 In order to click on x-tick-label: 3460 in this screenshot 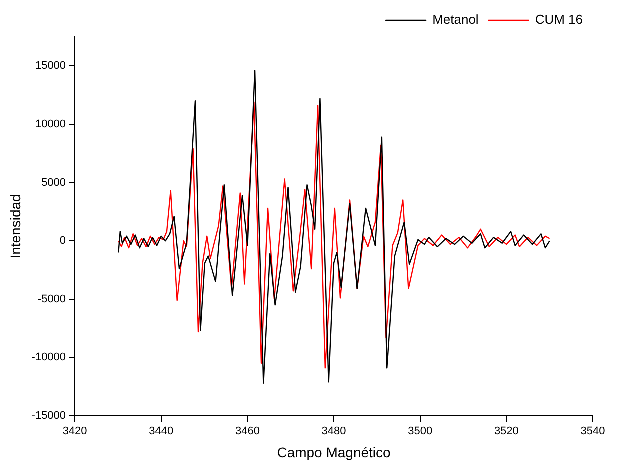, I will do `click(247, 432)`.